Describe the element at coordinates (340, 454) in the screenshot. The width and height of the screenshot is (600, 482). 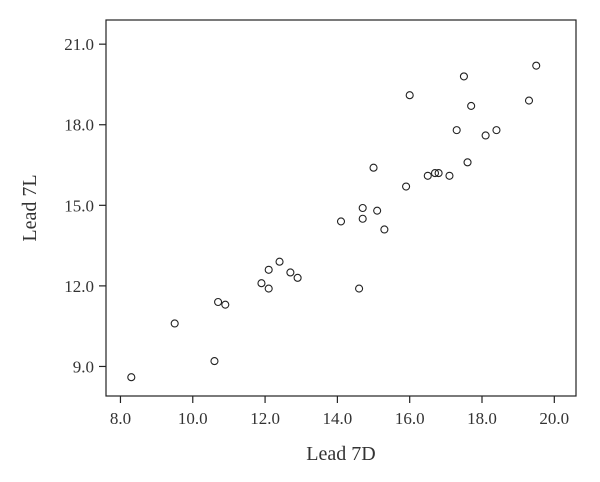
I see `x-axis-title: Lead 7D` at that location.